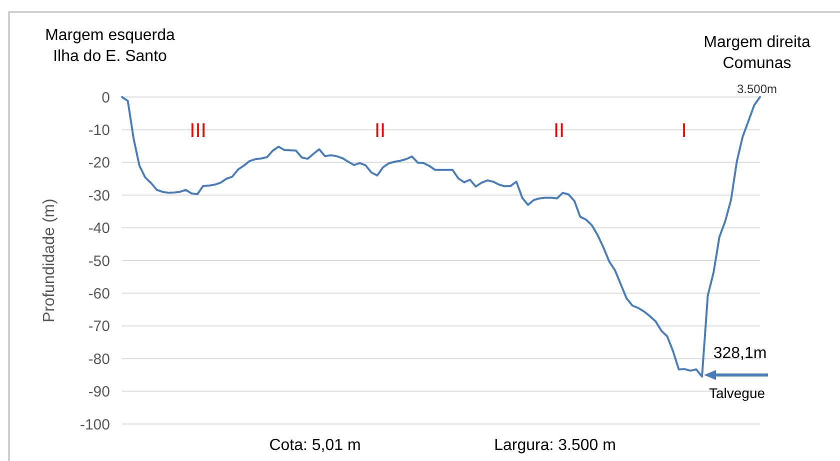  What do you see at coordinates (95, 425) in the screenshot?
I see `y-tick-label: -100` at bounding box center [95, 425].